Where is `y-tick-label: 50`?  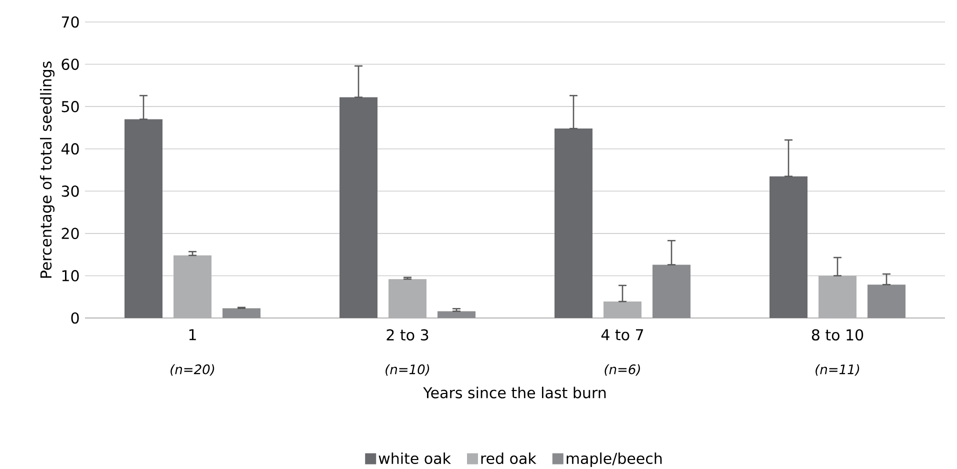 y-tick-label: 50 is located at coordinates (70, 106).